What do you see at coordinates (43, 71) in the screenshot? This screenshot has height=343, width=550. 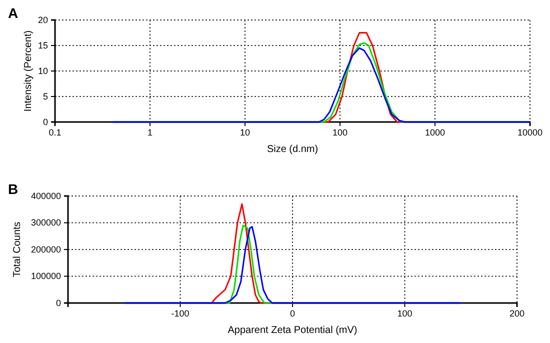 I see `y-tick-label: 10` at bounding box center [43, 71].